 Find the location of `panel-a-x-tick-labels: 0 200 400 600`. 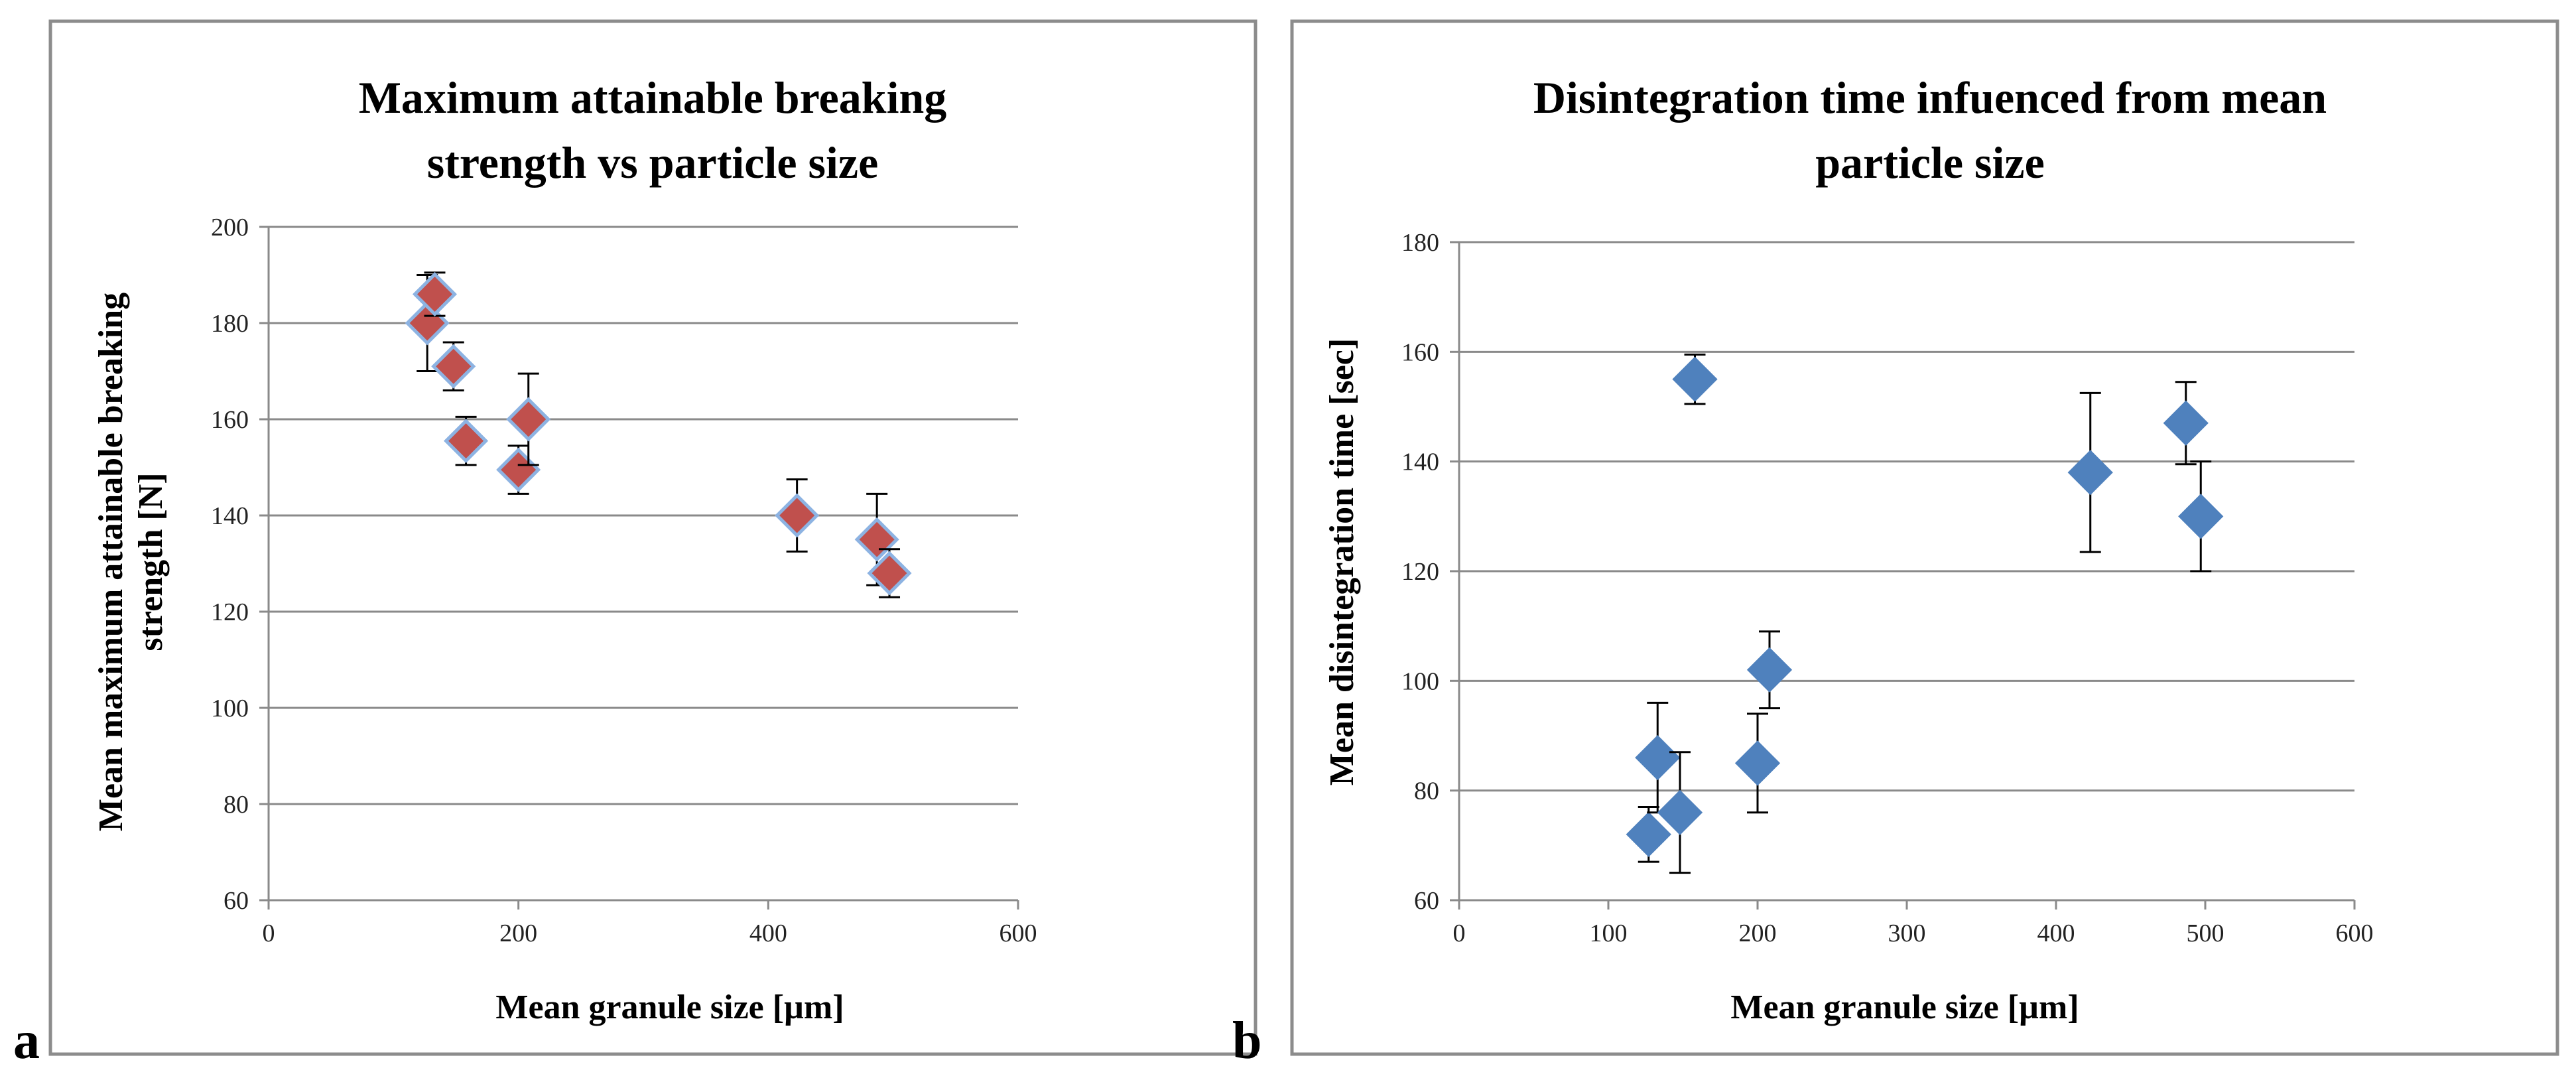

panel-a-x-tick-labels: 0 200 400 600 is located at coordinates (650, 923).